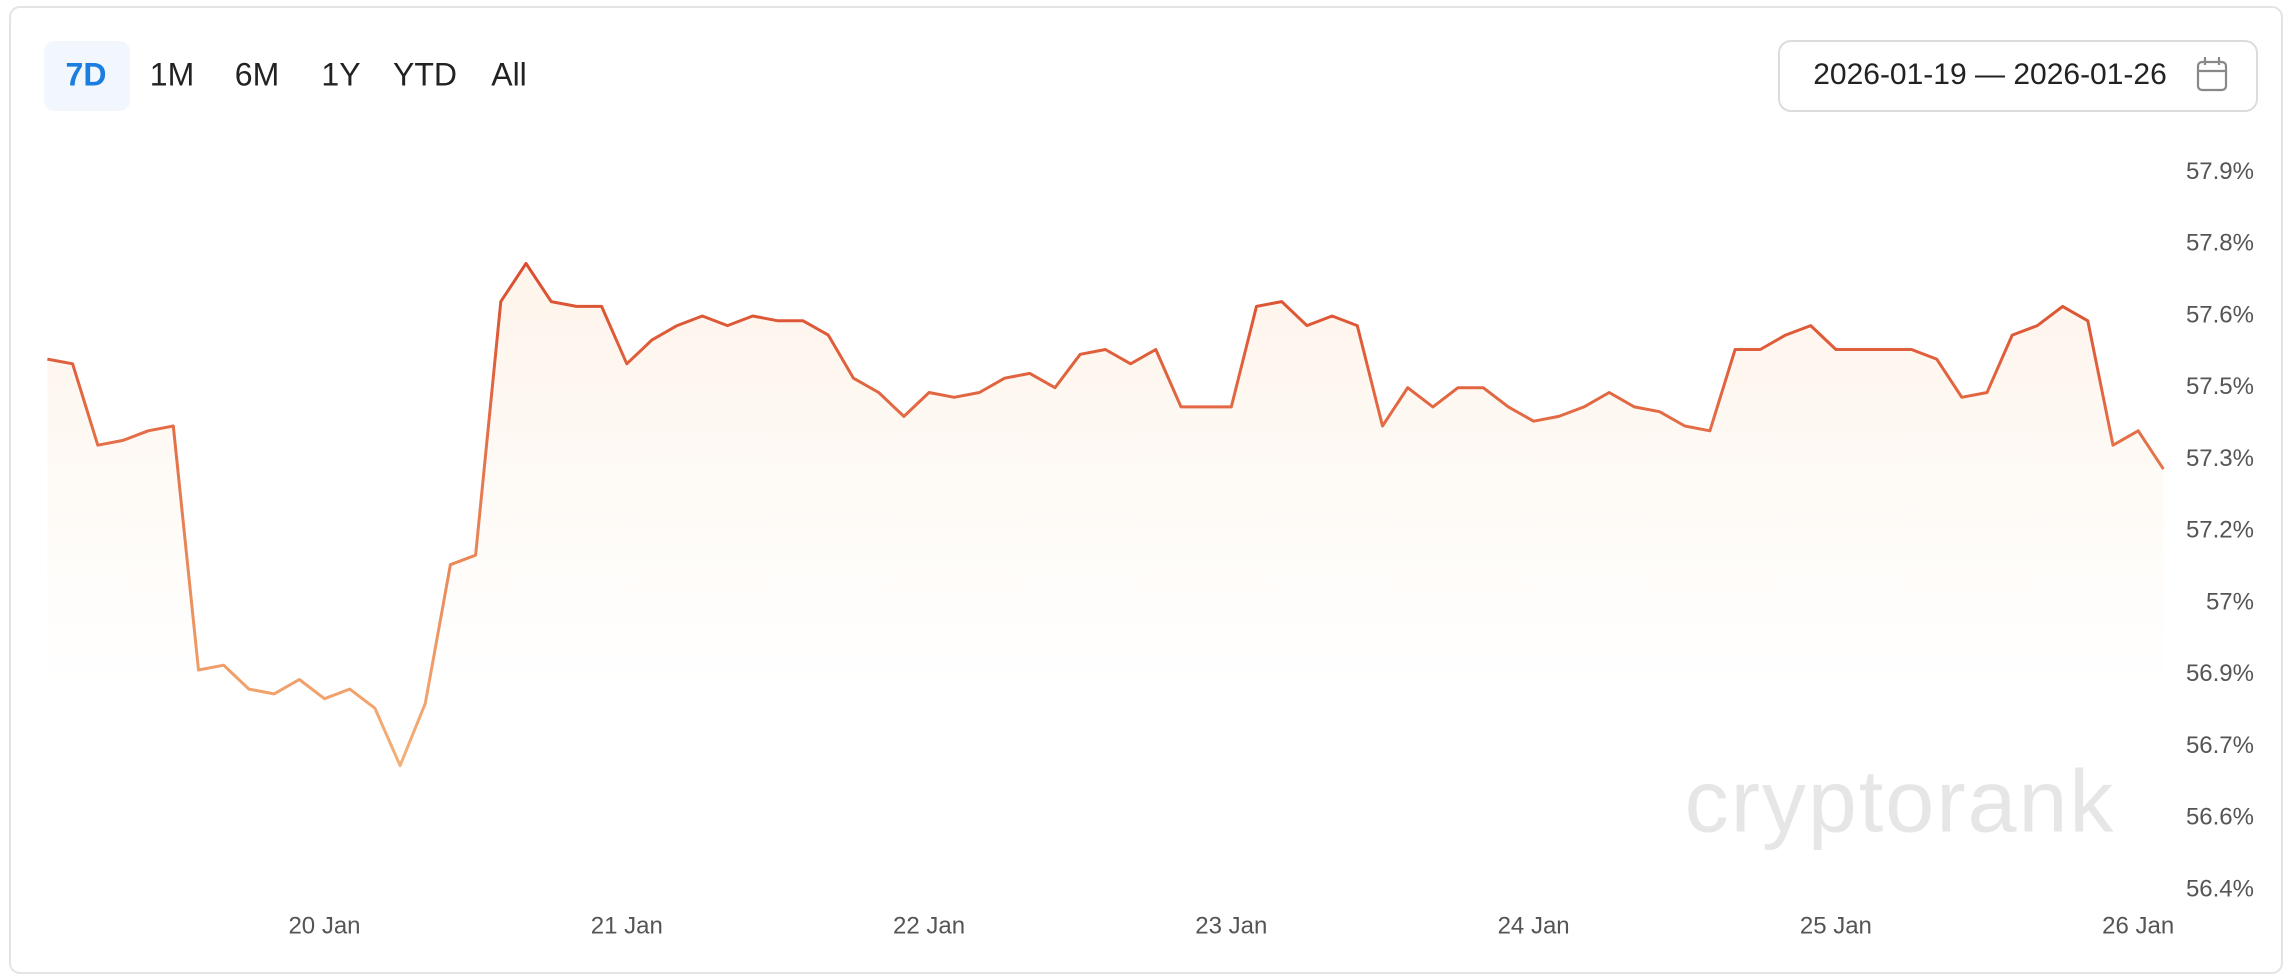 The height and width of the screenshot is (980, 2292). Describe the element at coordinates (2220, 243) in the screenshot. I see `y-tick-label: 57.8%` at that location.